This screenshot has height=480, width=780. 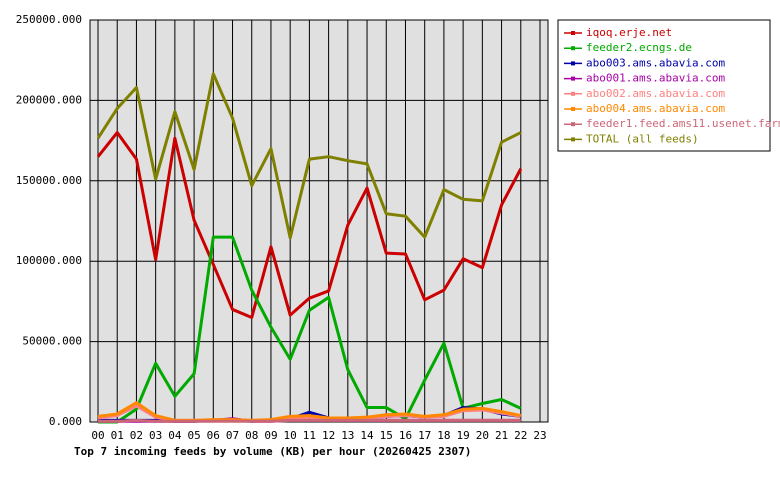 I want to click on y-tick-label: 150000.000, so click(x=49, y=180).